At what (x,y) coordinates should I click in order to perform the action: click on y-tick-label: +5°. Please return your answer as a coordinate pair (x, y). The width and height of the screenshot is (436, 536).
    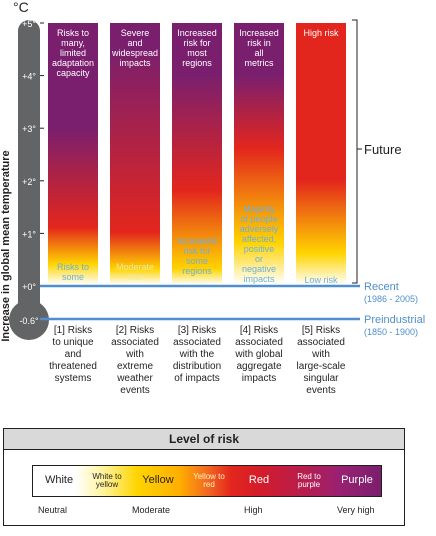
    Looking at the image, I should click on (29, 24).